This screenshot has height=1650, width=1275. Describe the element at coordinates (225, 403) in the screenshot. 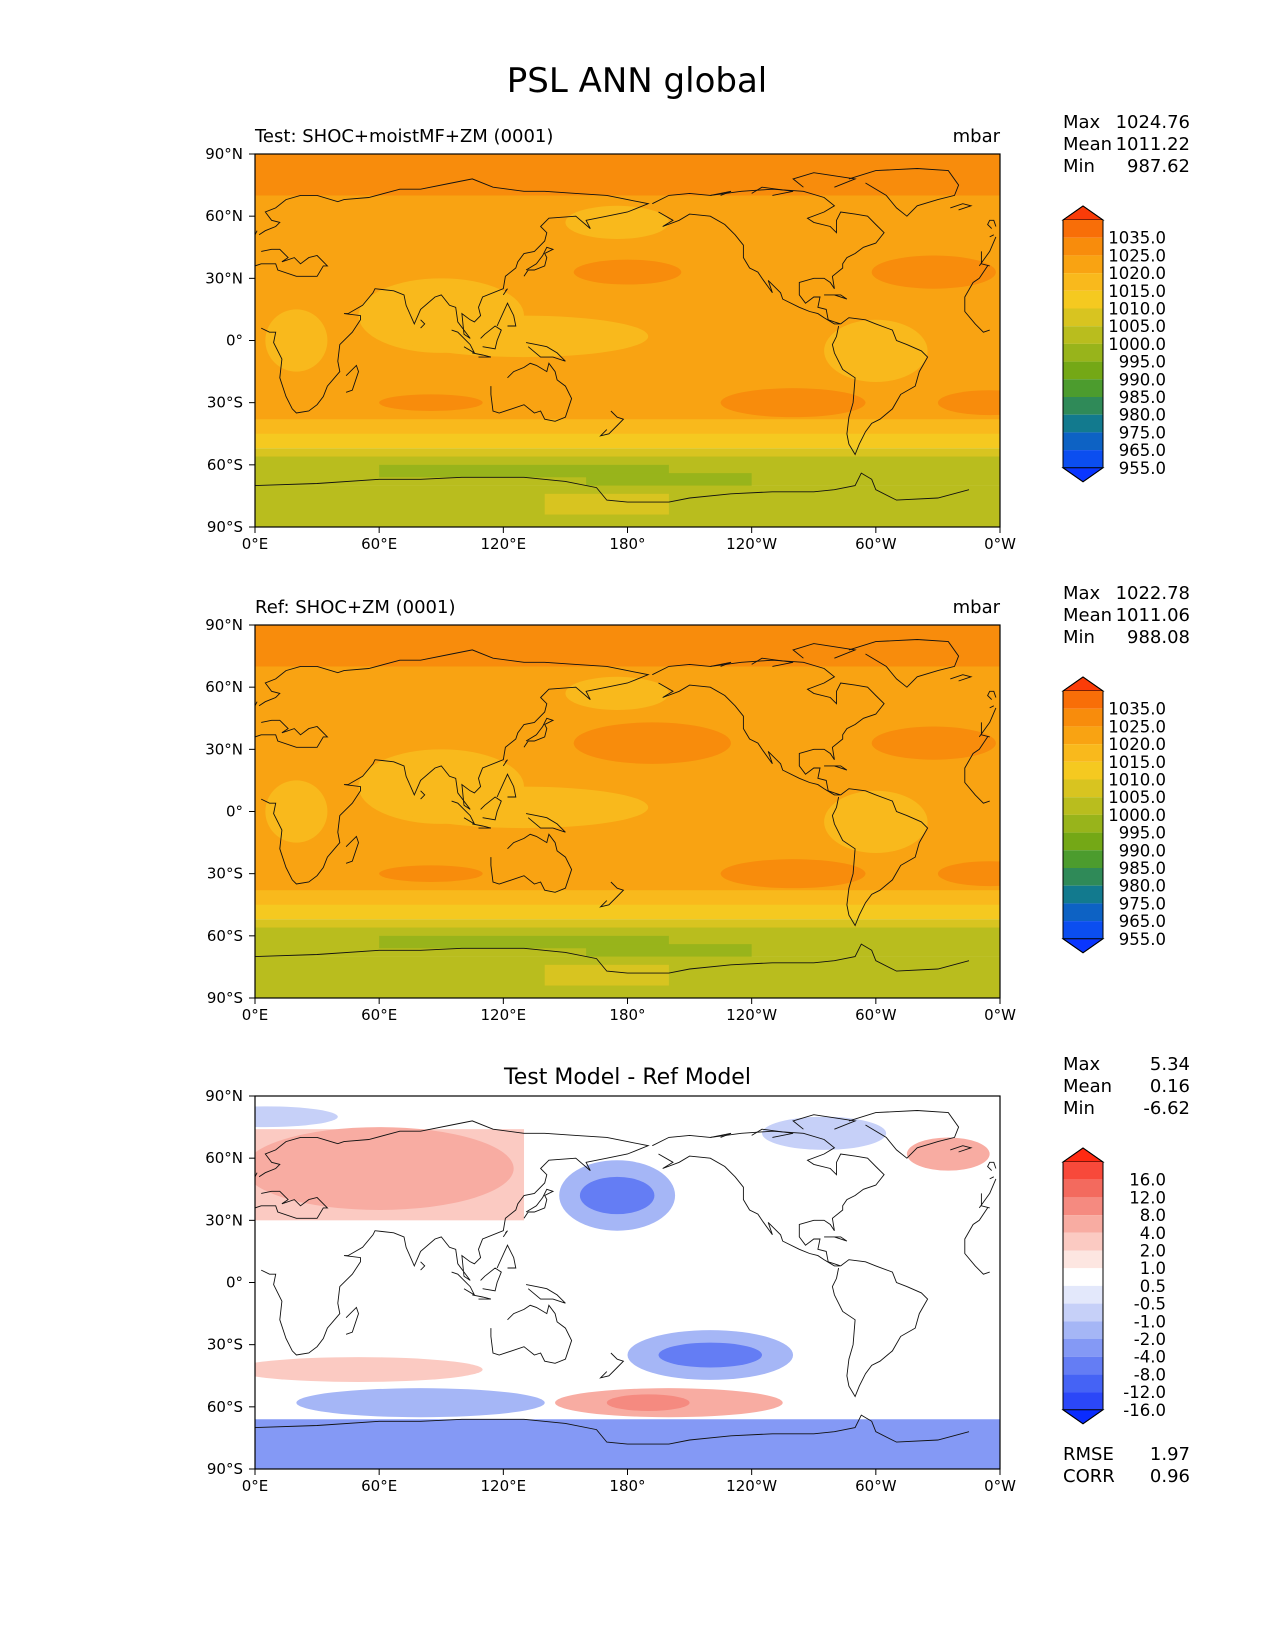

I see `y-tick-label: 30°S` at that location.